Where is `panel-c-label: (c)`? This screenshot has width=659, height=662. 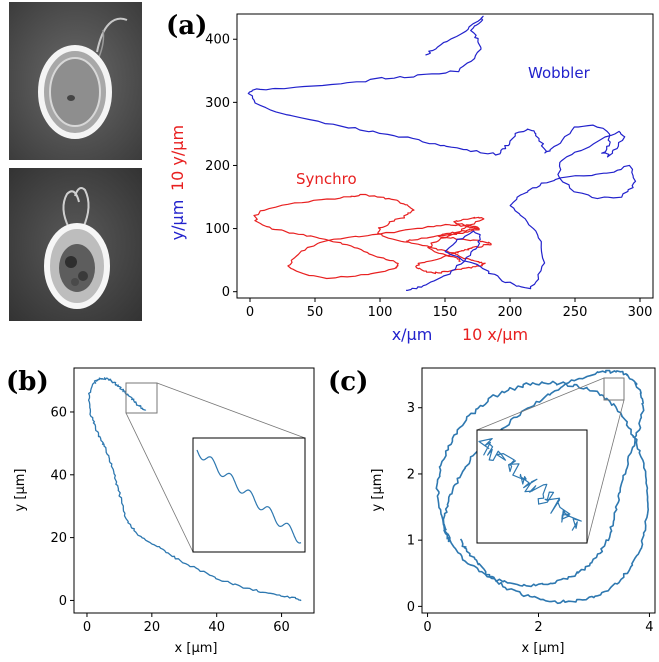 panel-c-label: (c) is located at coordinates (348, 382).